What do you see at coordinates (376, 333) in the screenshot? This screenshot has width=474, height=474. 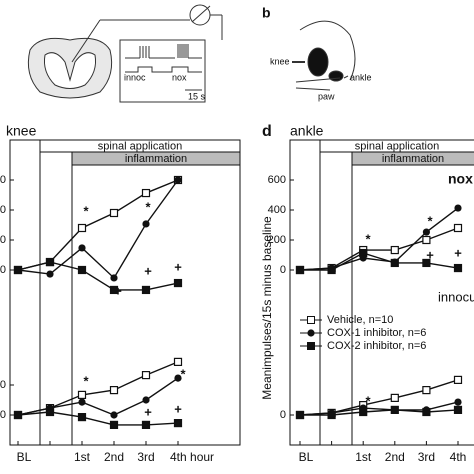 I see `legend-label: COX-1 inhibitor, n=6` at bounding box center [376, 333].